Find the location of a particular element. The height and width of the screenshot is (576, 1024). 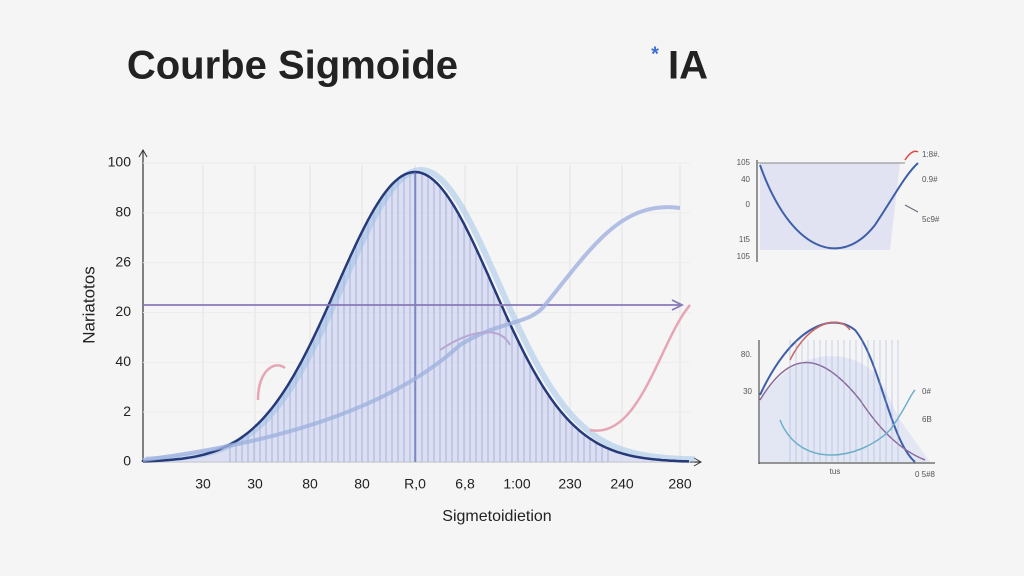

pink-loop is located at coordinates (271, 382).